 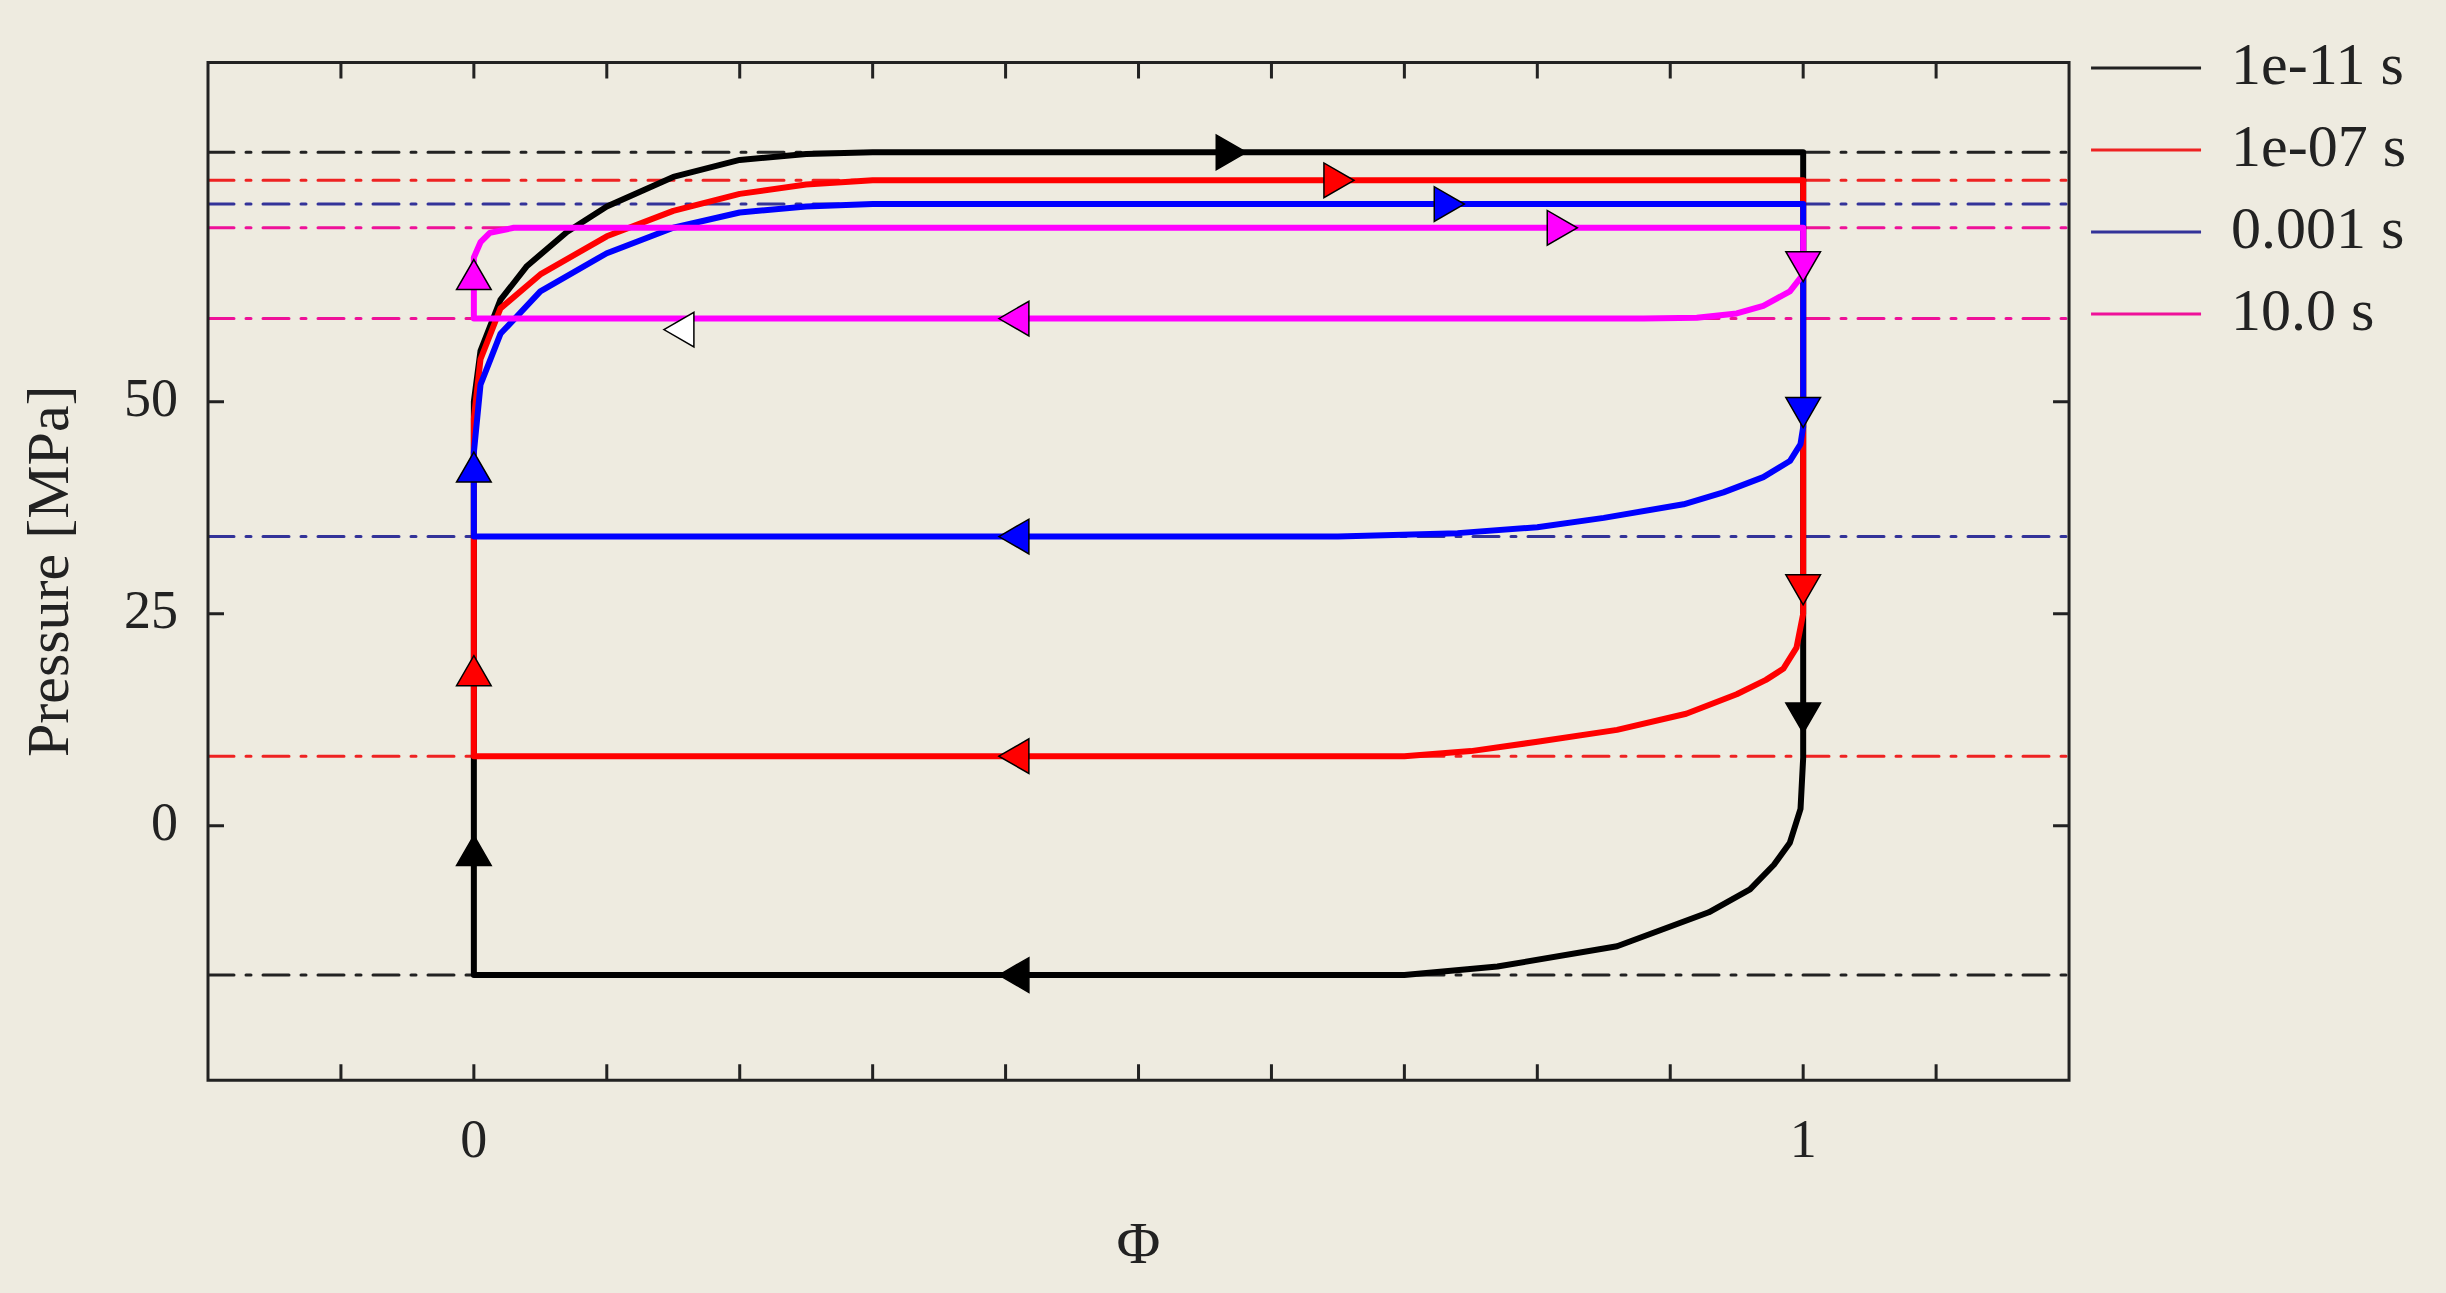 What do you see at coordinates (2318, 227) in the screenshot?
I see `legend-label: 0.001 s` at bounding box center [2318, 227].